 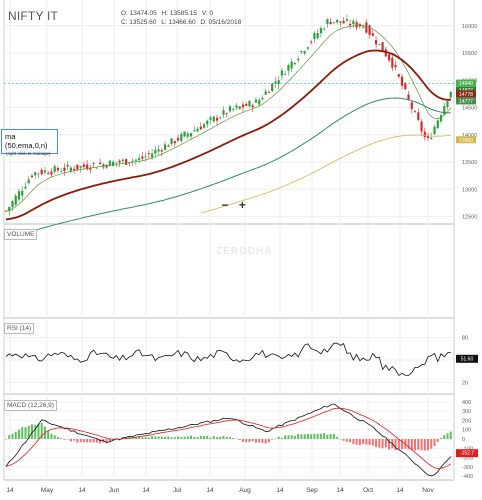 What do you see at coordinates (340, 490) in the screenshot?
I see `x-axis-label: 14` at bounding box center [340, 490].